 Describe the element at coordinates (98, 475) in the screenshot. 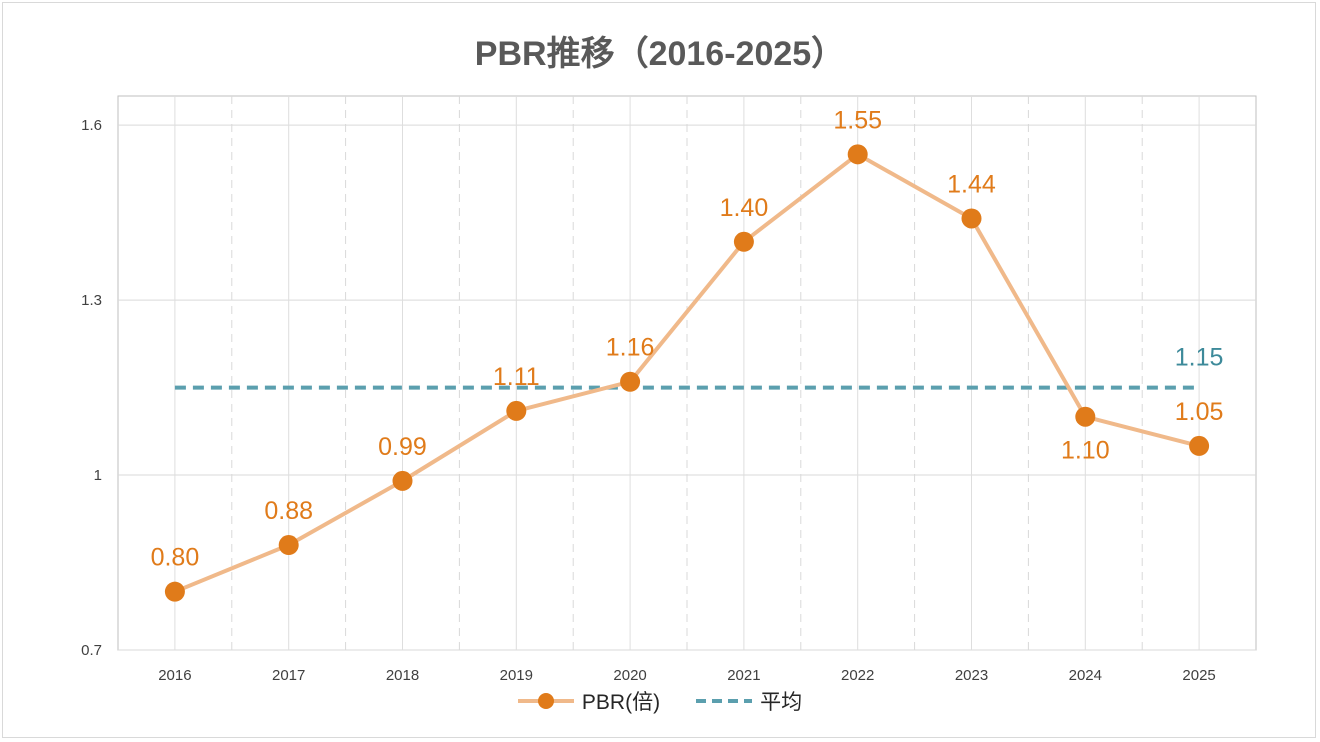

I see `y-tick-label: 1` at that location.